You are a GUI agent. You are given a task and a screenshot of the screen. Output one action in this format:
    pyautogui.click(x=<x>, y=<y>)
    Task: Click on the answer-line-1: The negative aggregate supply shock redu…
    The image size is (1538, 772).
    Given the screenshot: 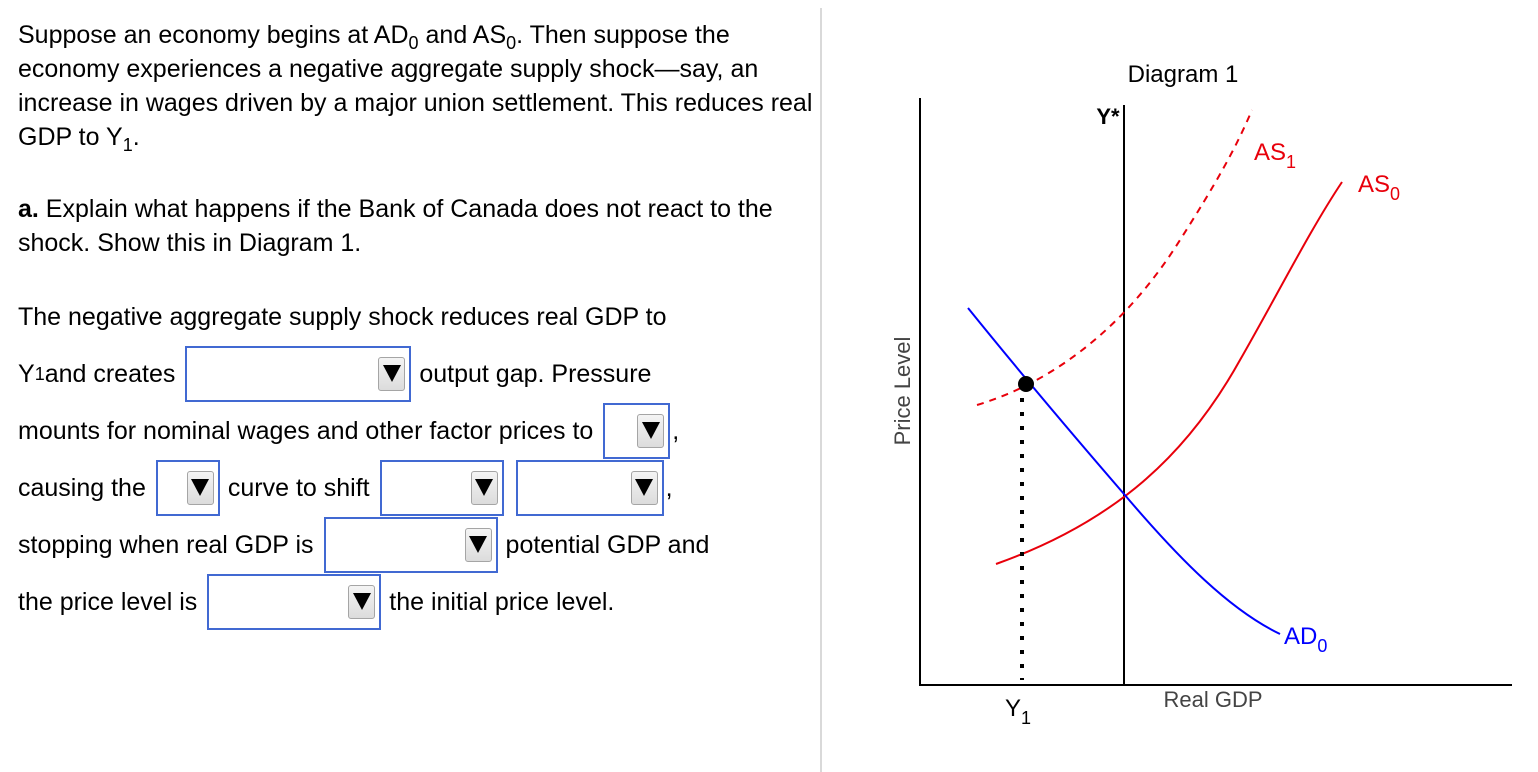 What is the action you would take?
    pyautogui.click(x=342, y=316)
    